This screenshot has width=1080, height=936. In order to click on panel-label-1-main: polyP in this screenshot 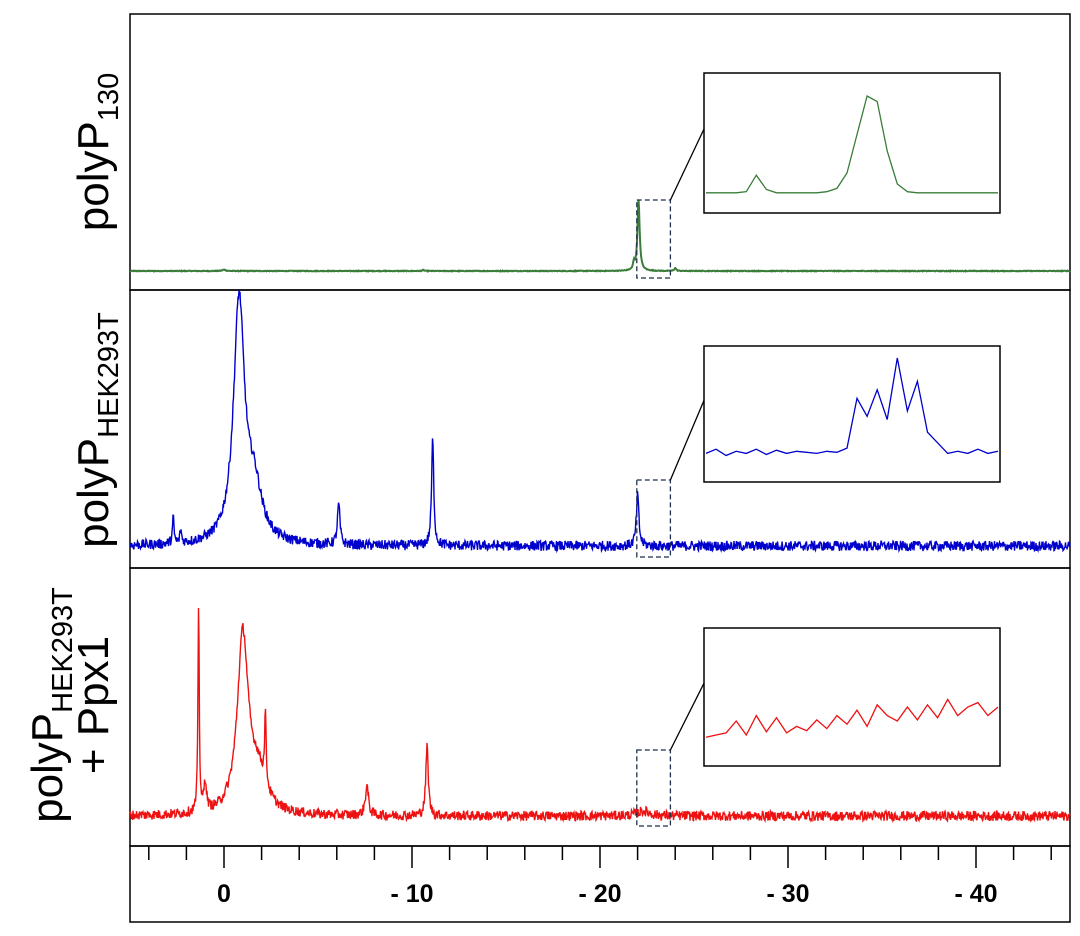, I will do `click(93, 176)`.